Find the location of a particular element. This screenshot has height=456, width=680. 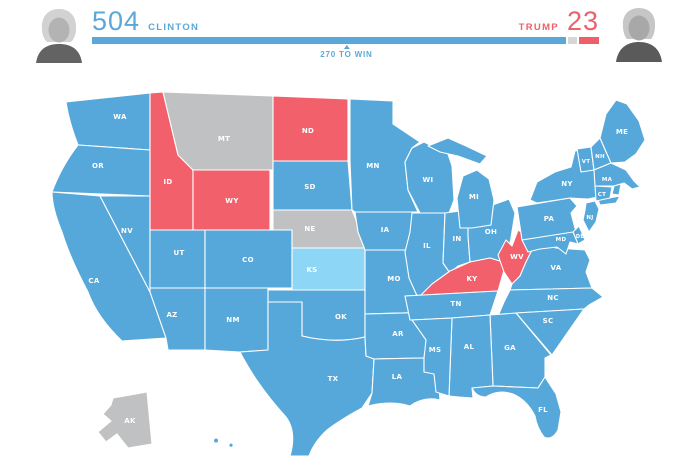

trump-photo is located at coordinates (639, 33).